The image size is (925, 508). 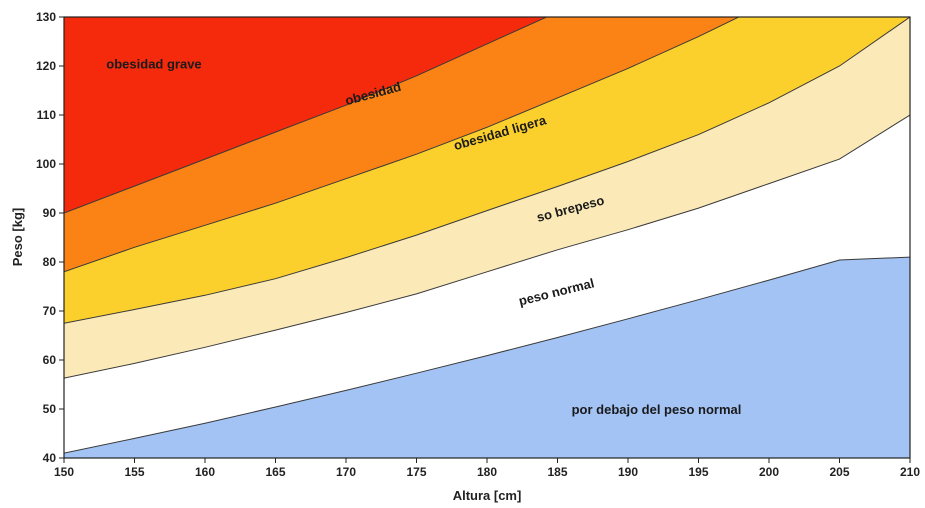 I want to click on band-label: obesidad grave, so click(x=153, y=63).